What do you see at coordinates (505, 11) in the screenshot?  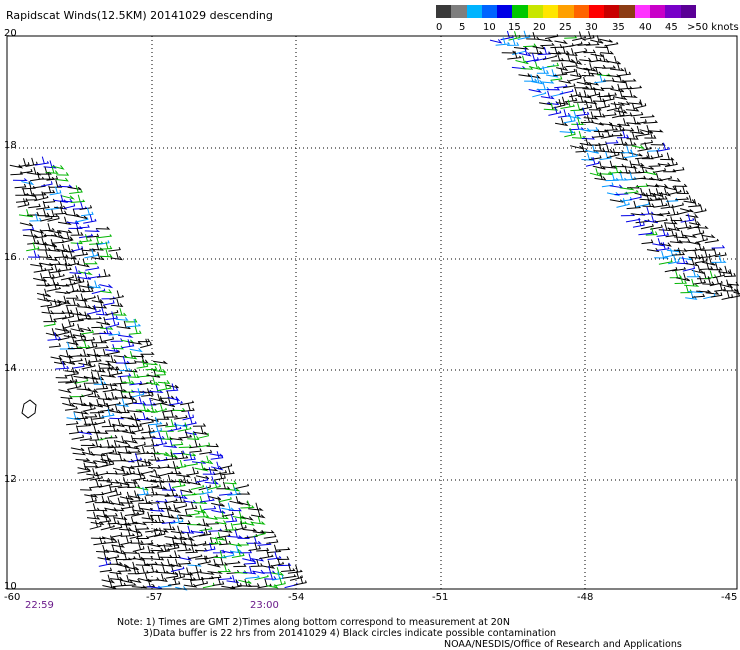 I see `legend-swatch` at bounding box center [505, 11].